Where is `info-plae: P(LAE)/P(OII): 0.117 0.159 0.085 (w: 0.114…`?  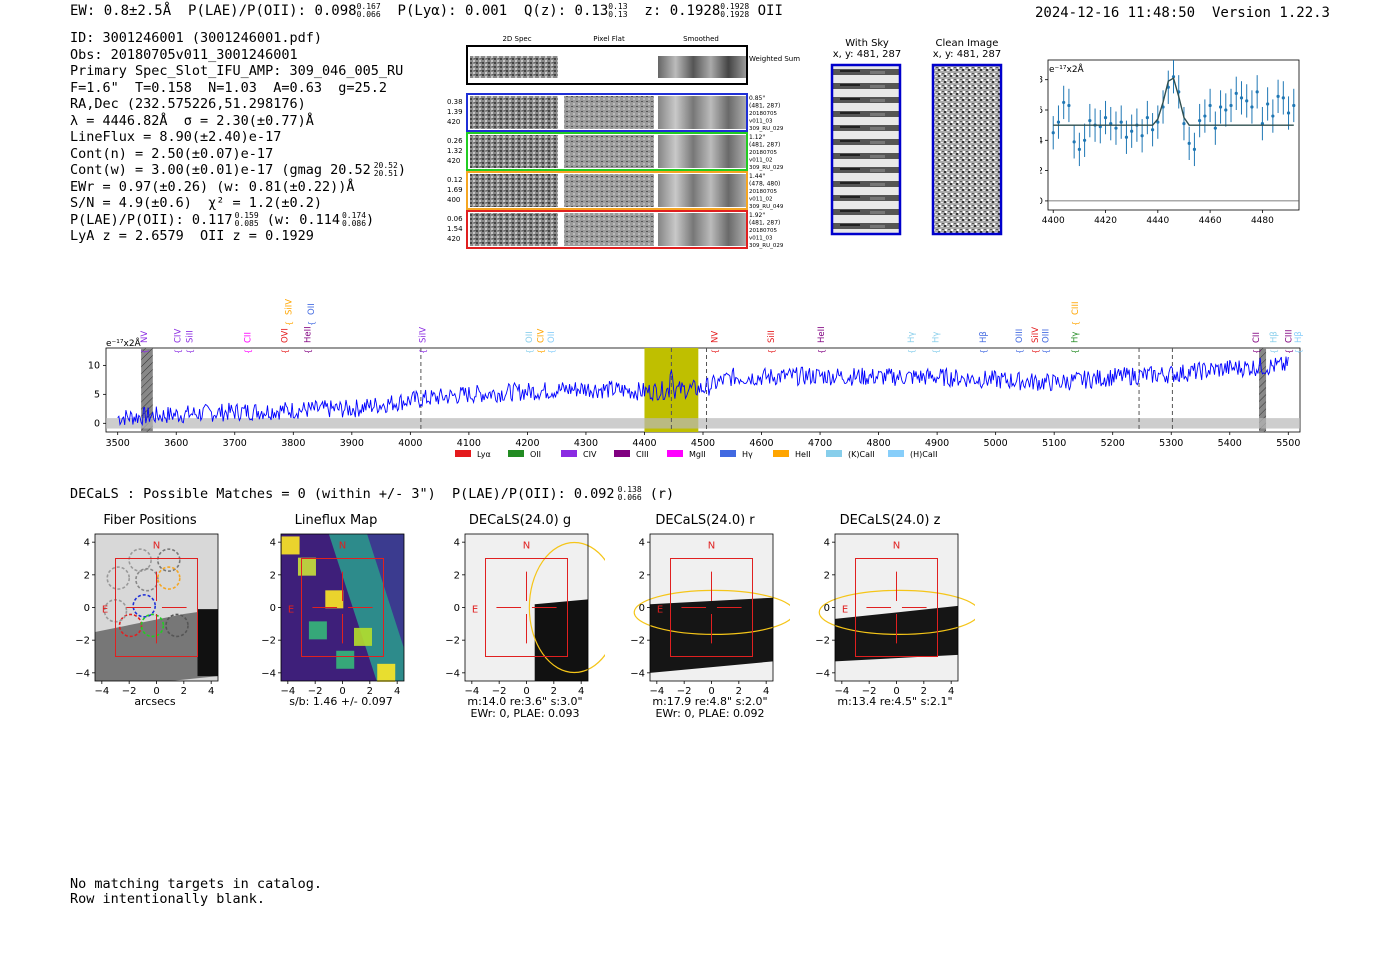 info-plae: P(LAE)/P(OII): 0.117 0.159 0.085 (w: 0.114… is located at coordinates (222, 219).